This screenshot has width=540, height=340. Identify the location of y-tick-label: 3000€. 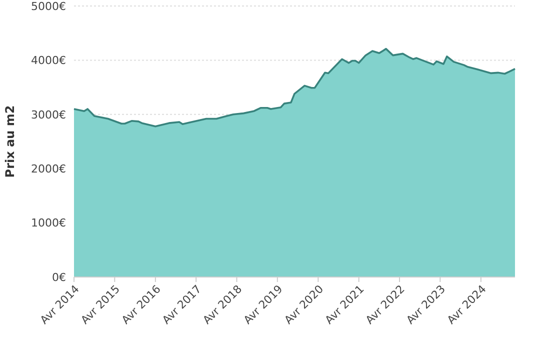
(48, 115).